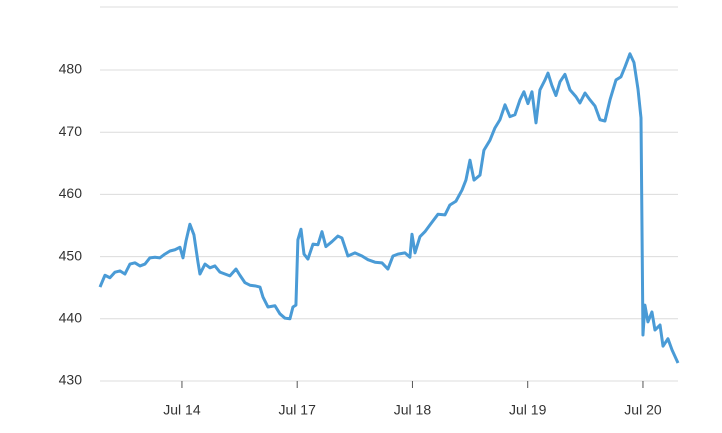 This screenshot has height=433, width=722. I want to click on x-tick-label: Jul 19, so click(528, 410).